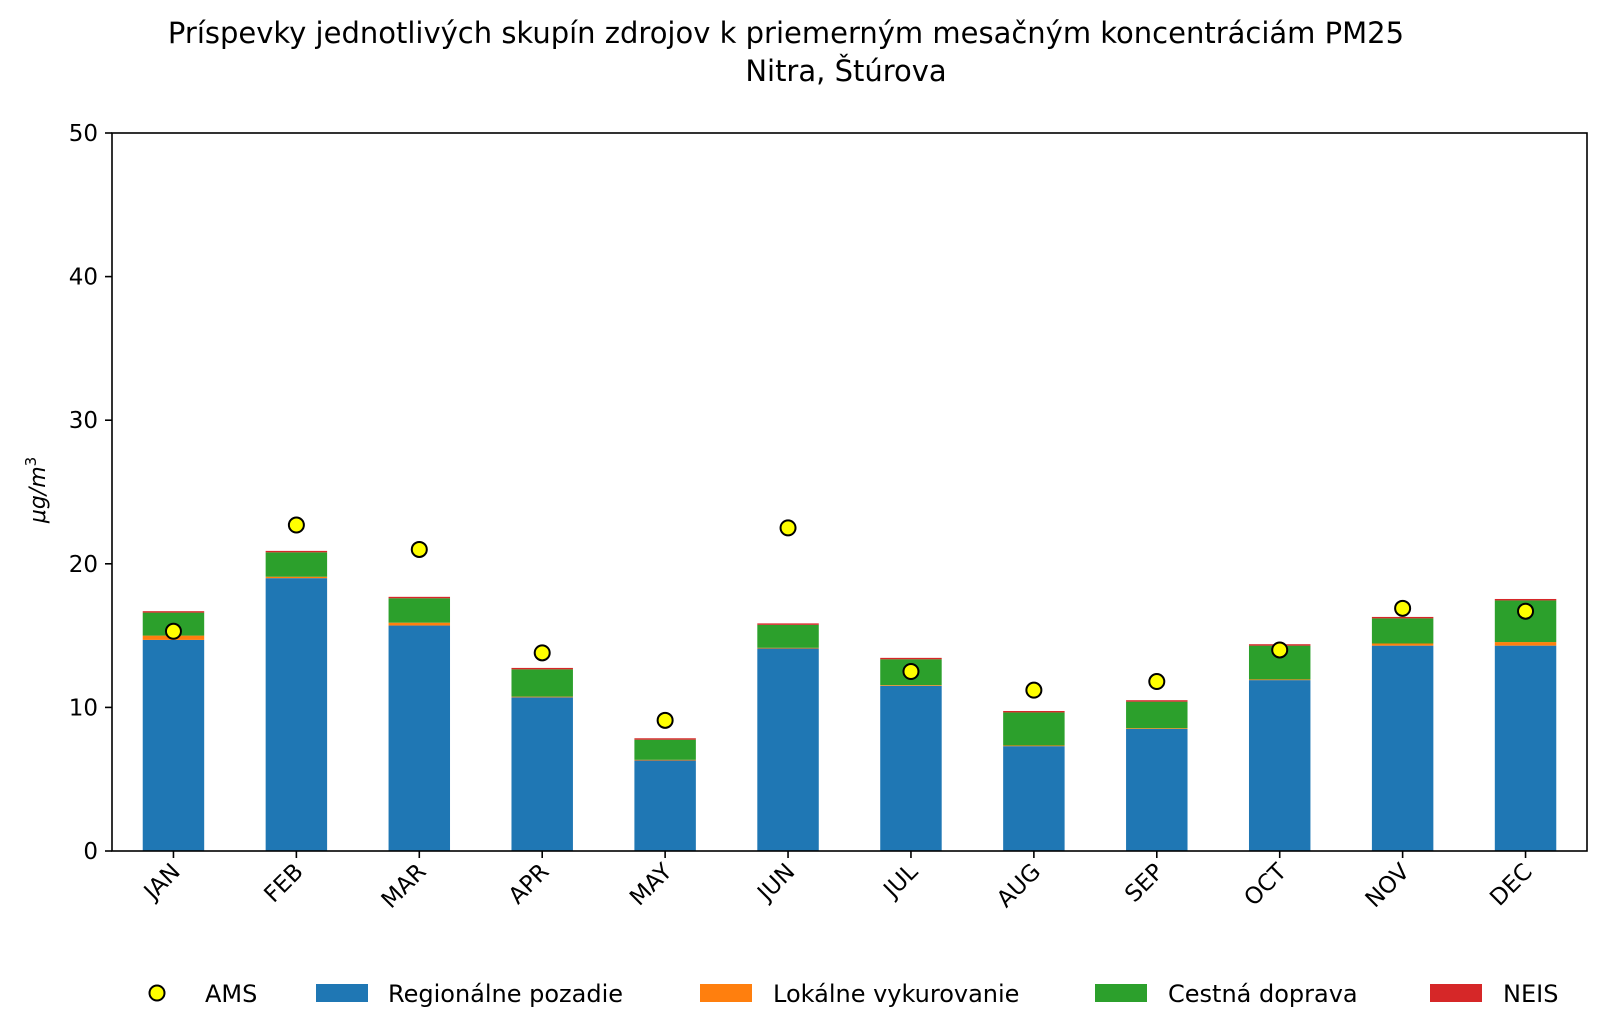 This screenshot has width=1600, height=1036. I want to click on x-tick-label-oct: OCT, so click(1265, 884).